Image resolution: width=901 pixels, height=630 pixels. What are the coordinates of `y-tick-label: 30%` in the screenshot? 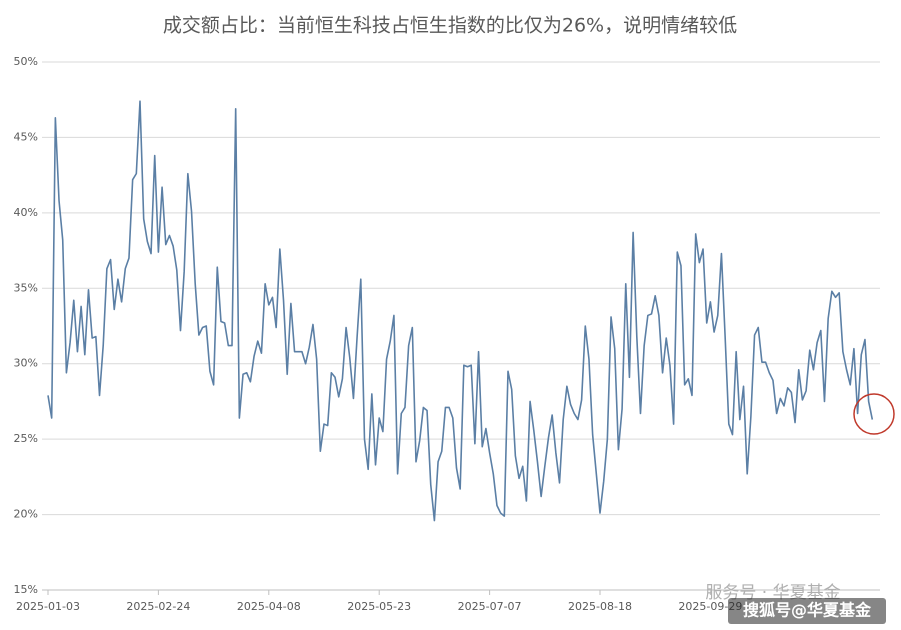 It's located at (26, 363).